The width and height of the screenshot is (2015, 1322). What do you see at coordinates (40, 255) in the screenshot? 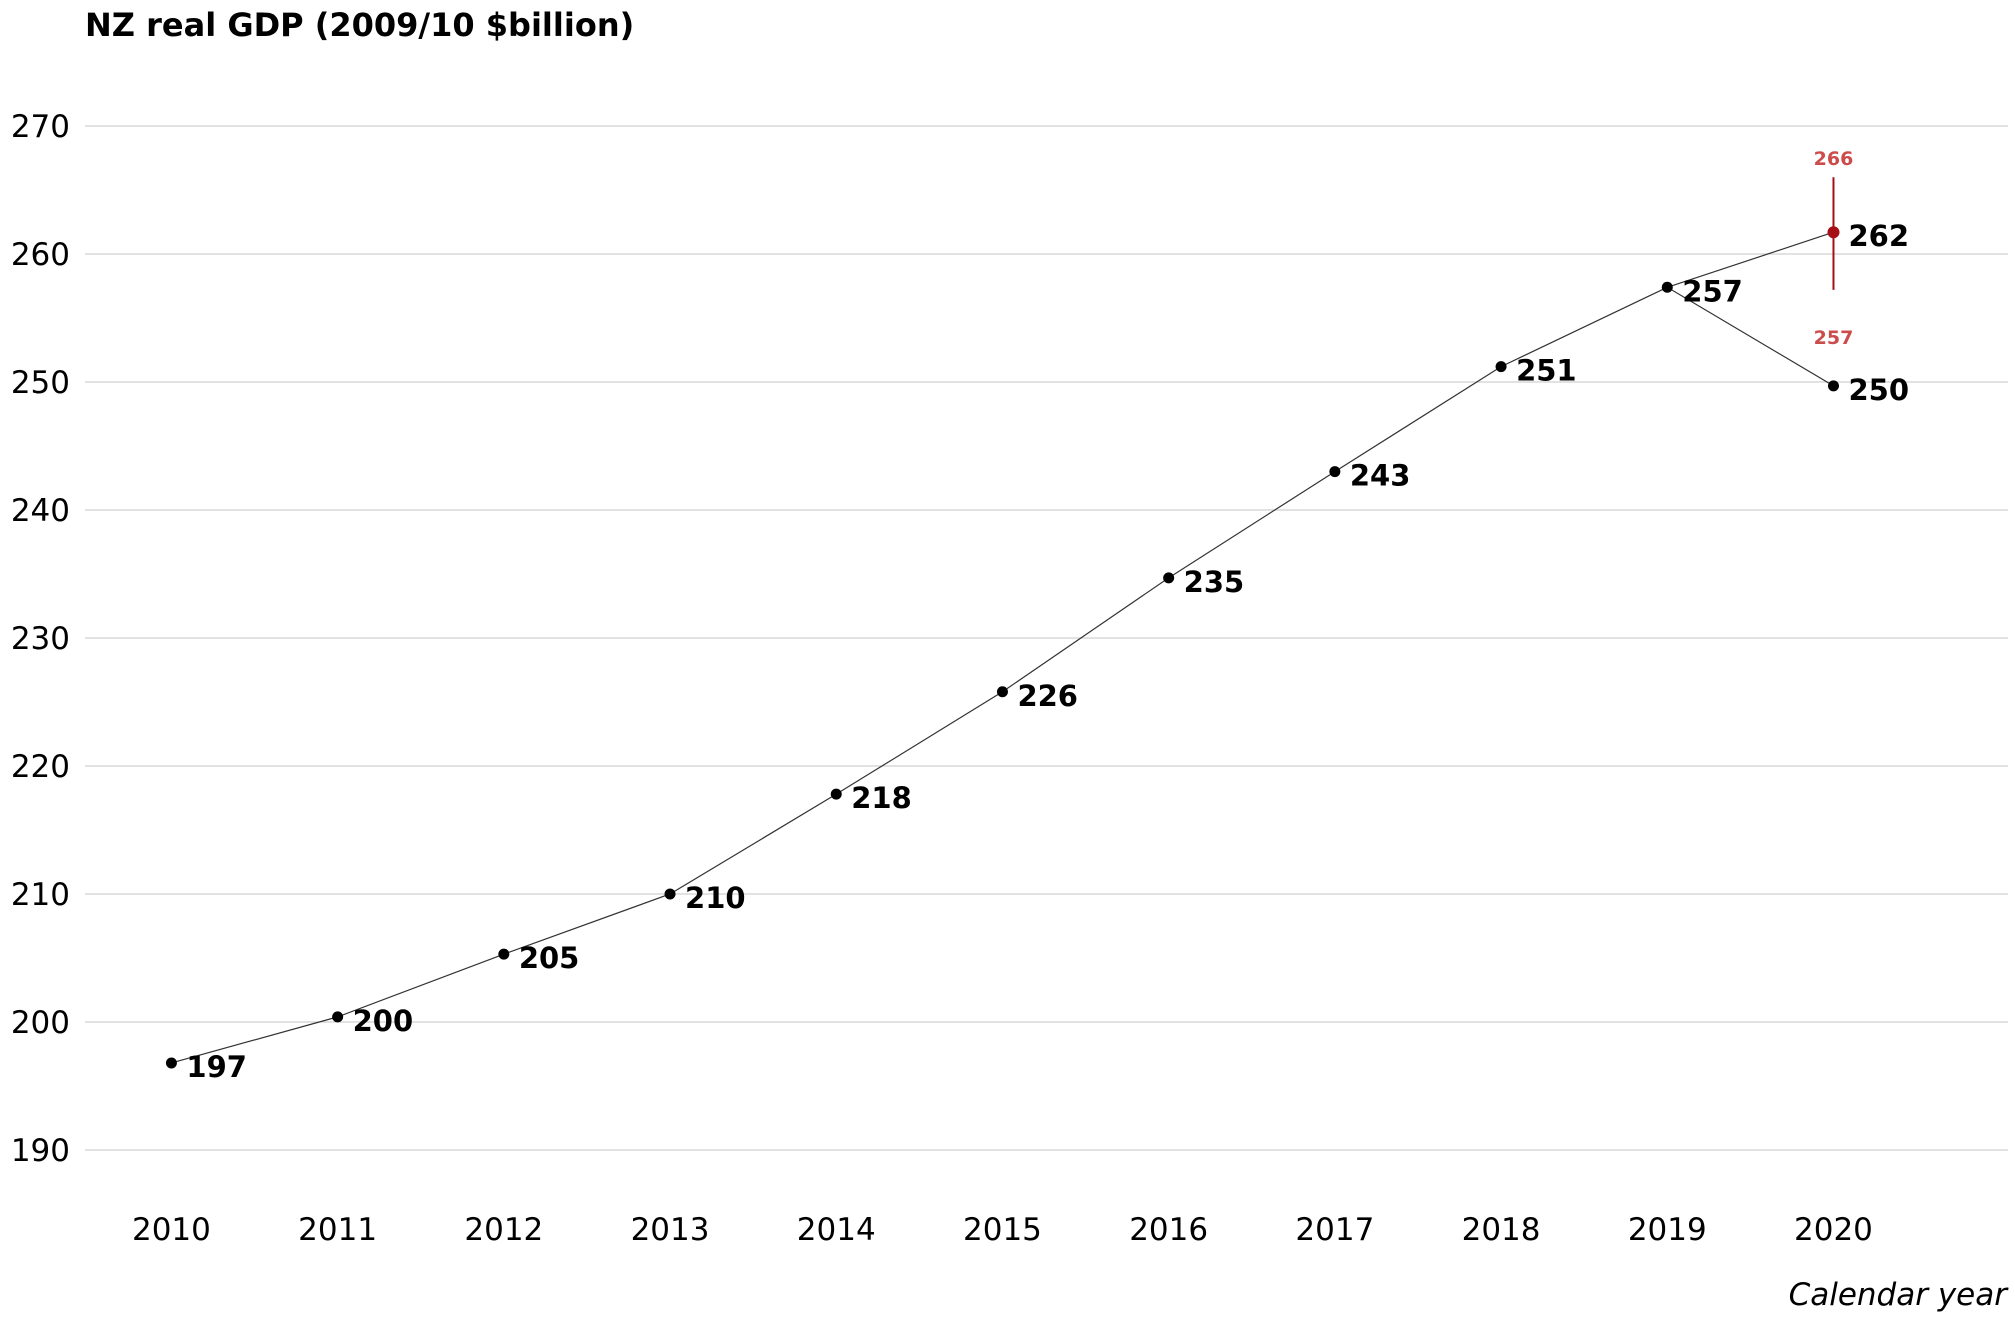
I see `y-tick-label: 260` at bounding box center [40, 255].